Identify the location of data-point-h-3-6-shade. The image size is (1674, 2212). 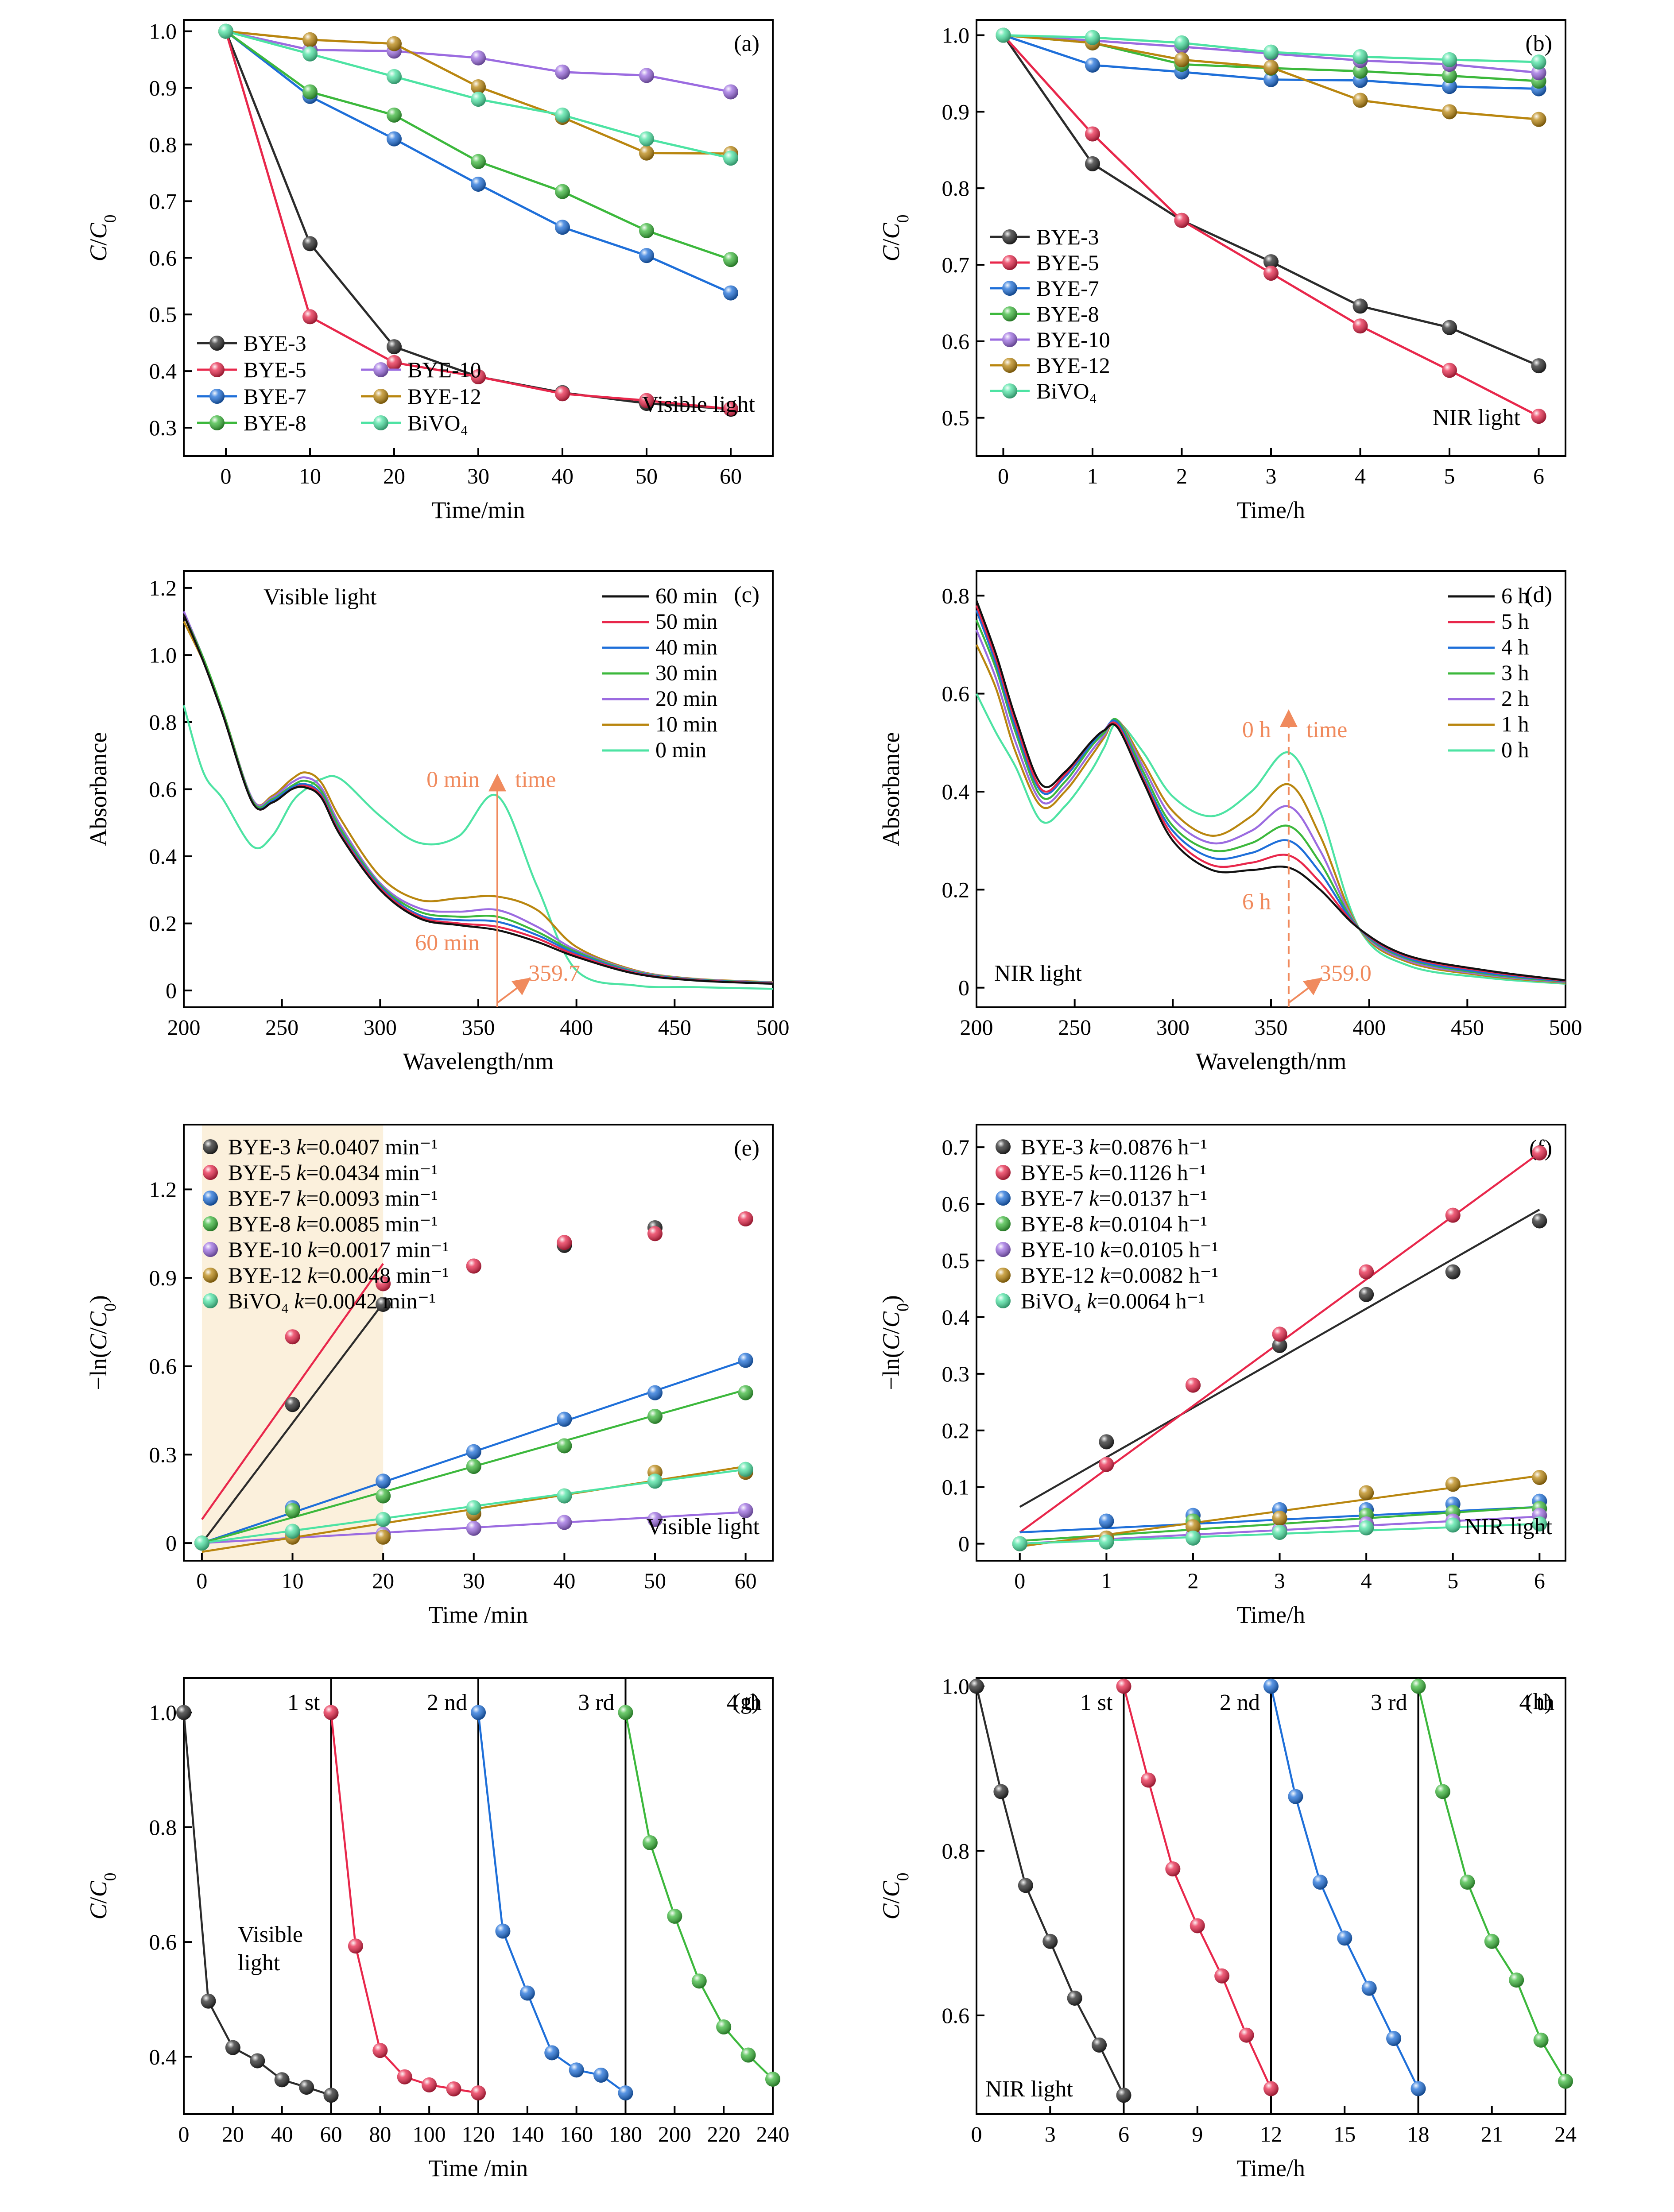
(1566, 2081).